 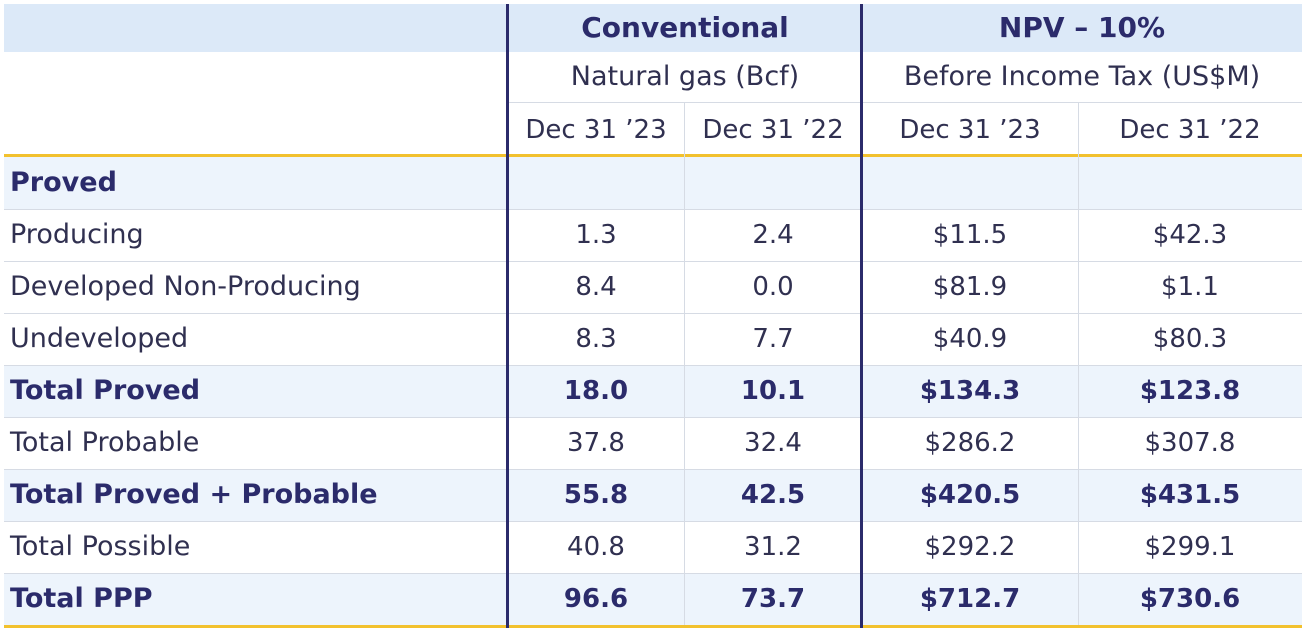 What do you see at coordinates (194, 494) in the screenshot?
I see `row-label: Total Proved + Probable` at bounding box center [194, 494].